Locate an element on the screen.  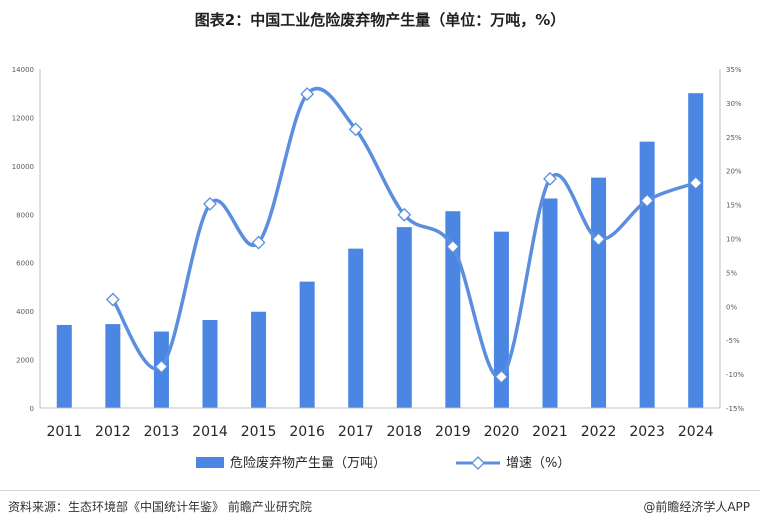
credit-note: @前瞻经济学人APP is located at coordinates (696, 507).